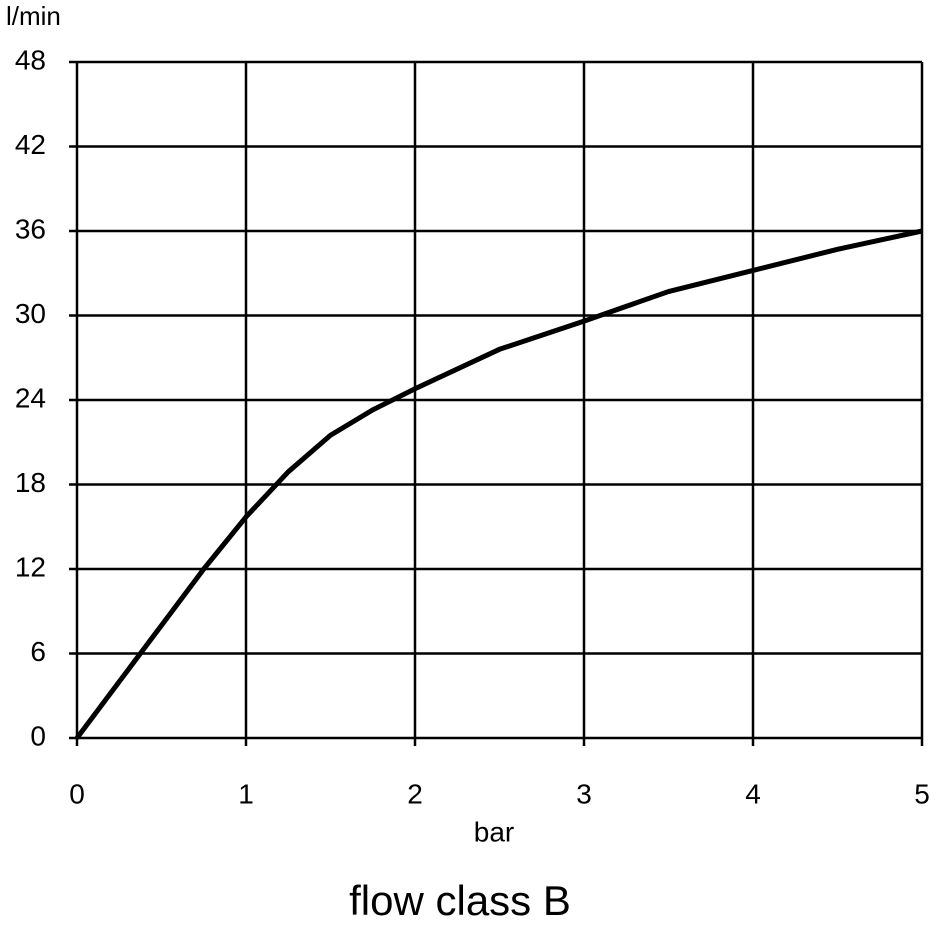  Describe the element at coordinates (30, 144) in the screenshot. I see `y-tick-label: 42` at that location.